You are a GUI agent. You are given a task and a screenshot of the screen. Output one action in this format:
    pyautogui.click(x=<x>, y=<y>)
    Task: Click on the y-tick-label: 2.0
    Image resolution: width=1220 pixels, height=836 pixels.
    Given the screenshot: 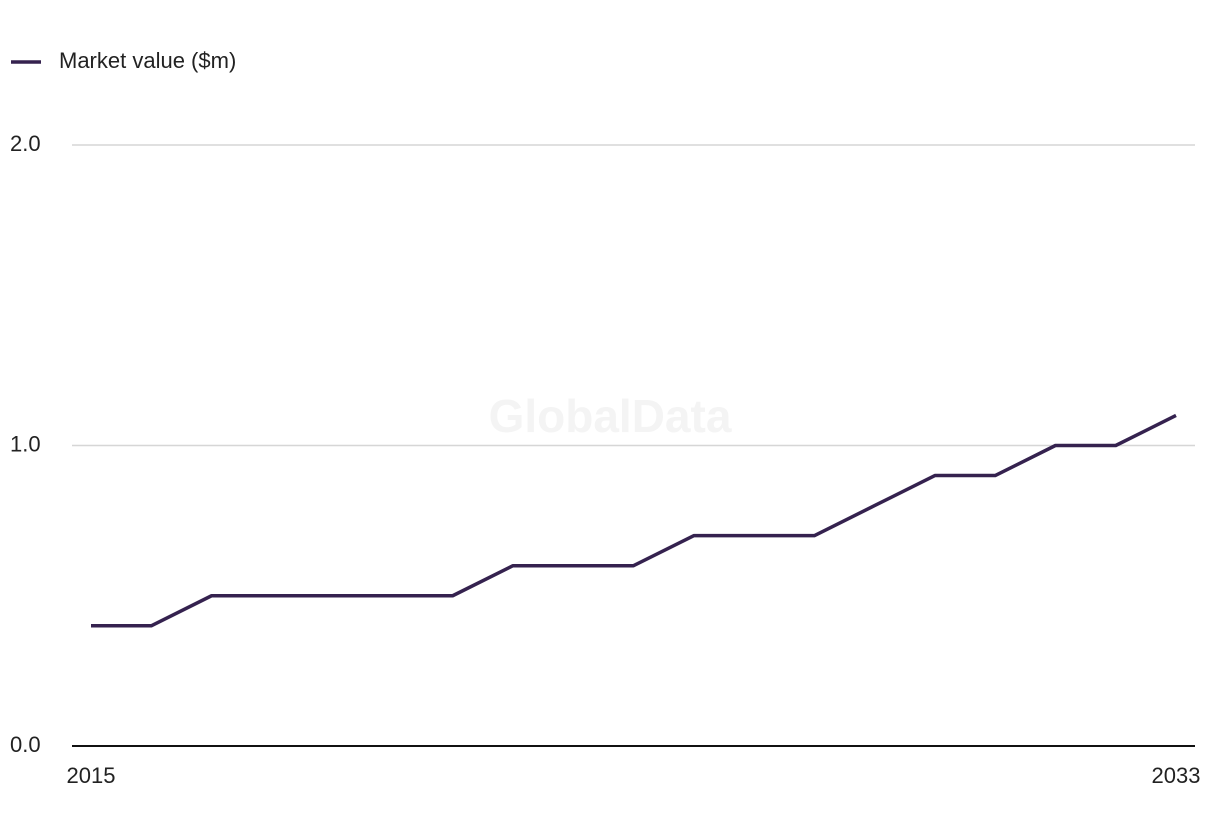 What is the action you would take?
    pyautogui.click(x=25, y=143)
    